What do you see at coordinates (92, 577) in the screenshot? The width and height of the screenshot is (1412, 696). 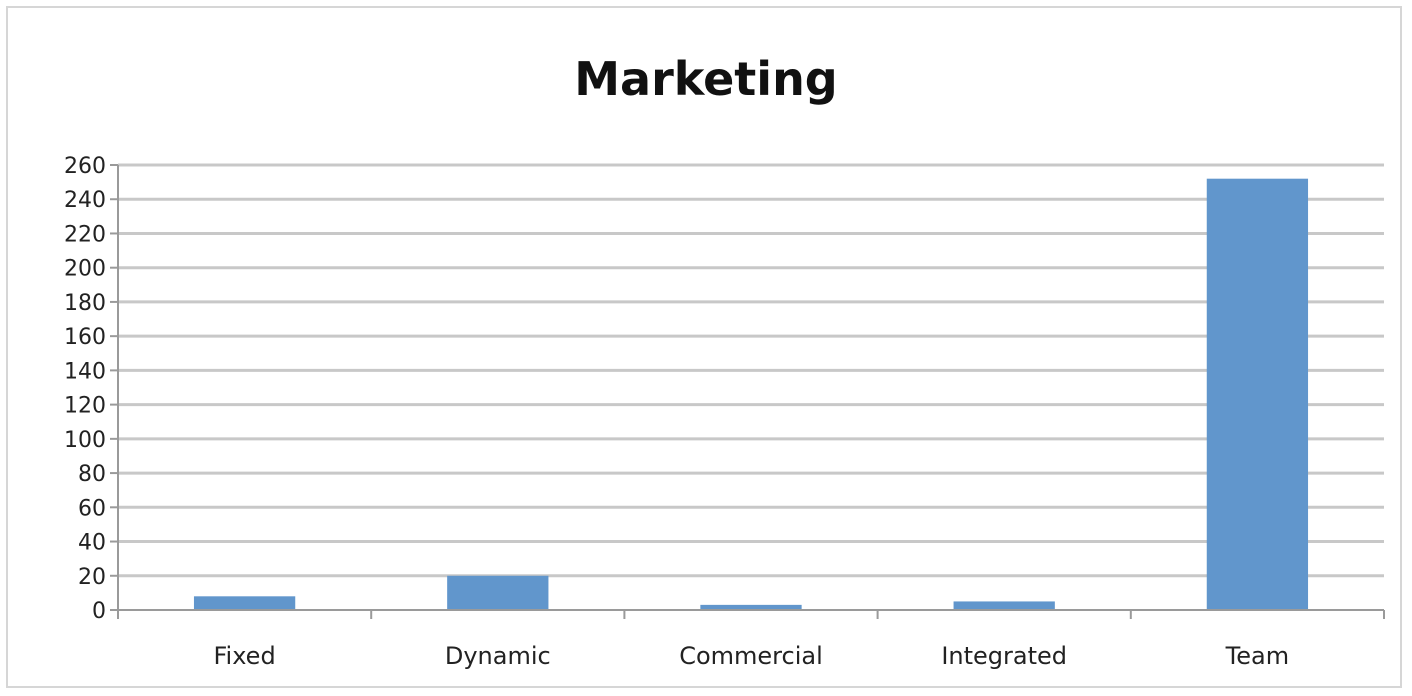 I see `y-tick-label: 20` at bounding box center [92, 577].